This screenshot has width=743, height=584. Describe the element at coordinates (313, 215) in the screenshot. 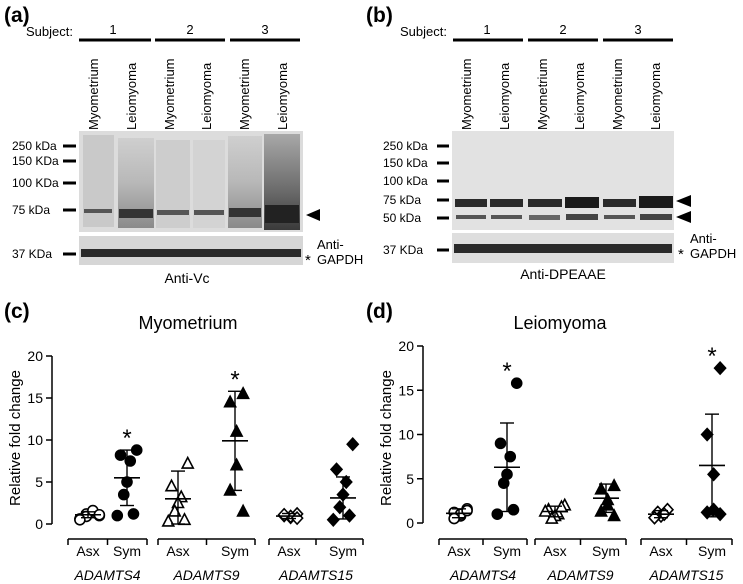

I see `panel-a-arrowhead` at that location.